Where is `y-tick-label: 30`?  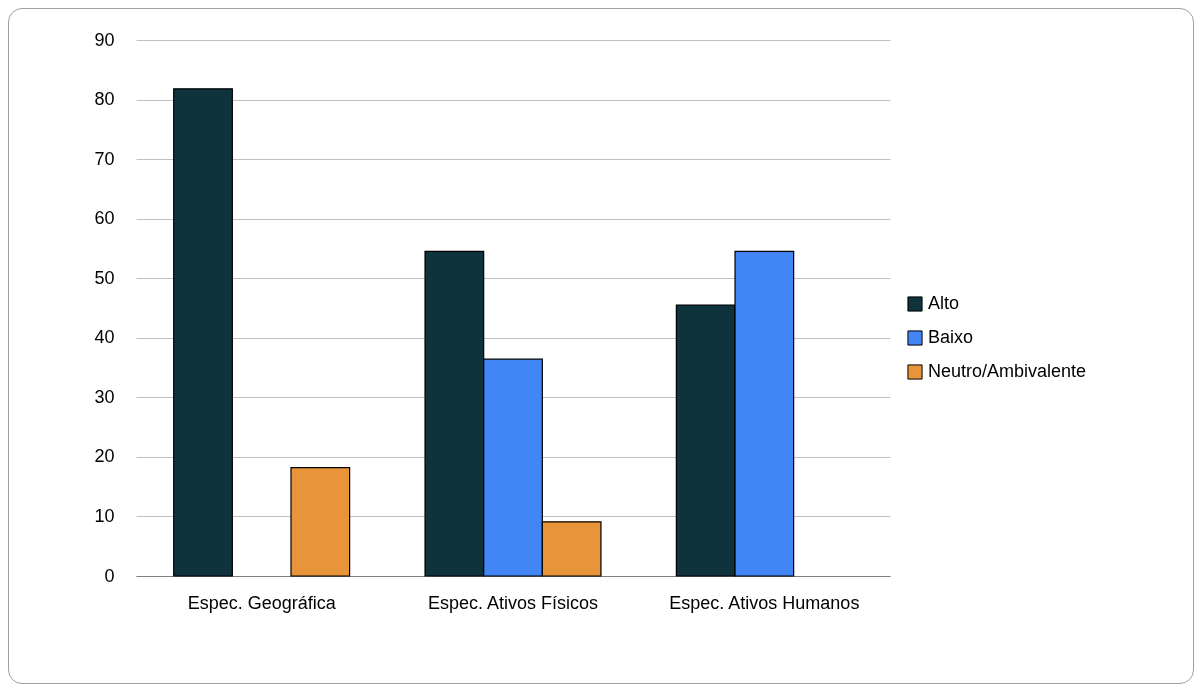
y-tick-label: 30 is located at coordinates (104, 396).